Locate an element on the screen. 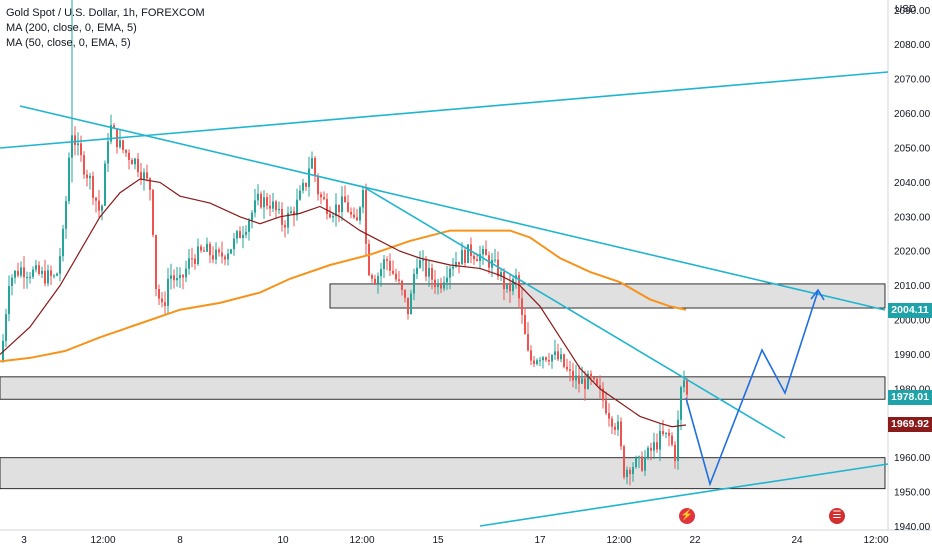  y-tick-label: 2010.00 is located at coordinates (912, 286).